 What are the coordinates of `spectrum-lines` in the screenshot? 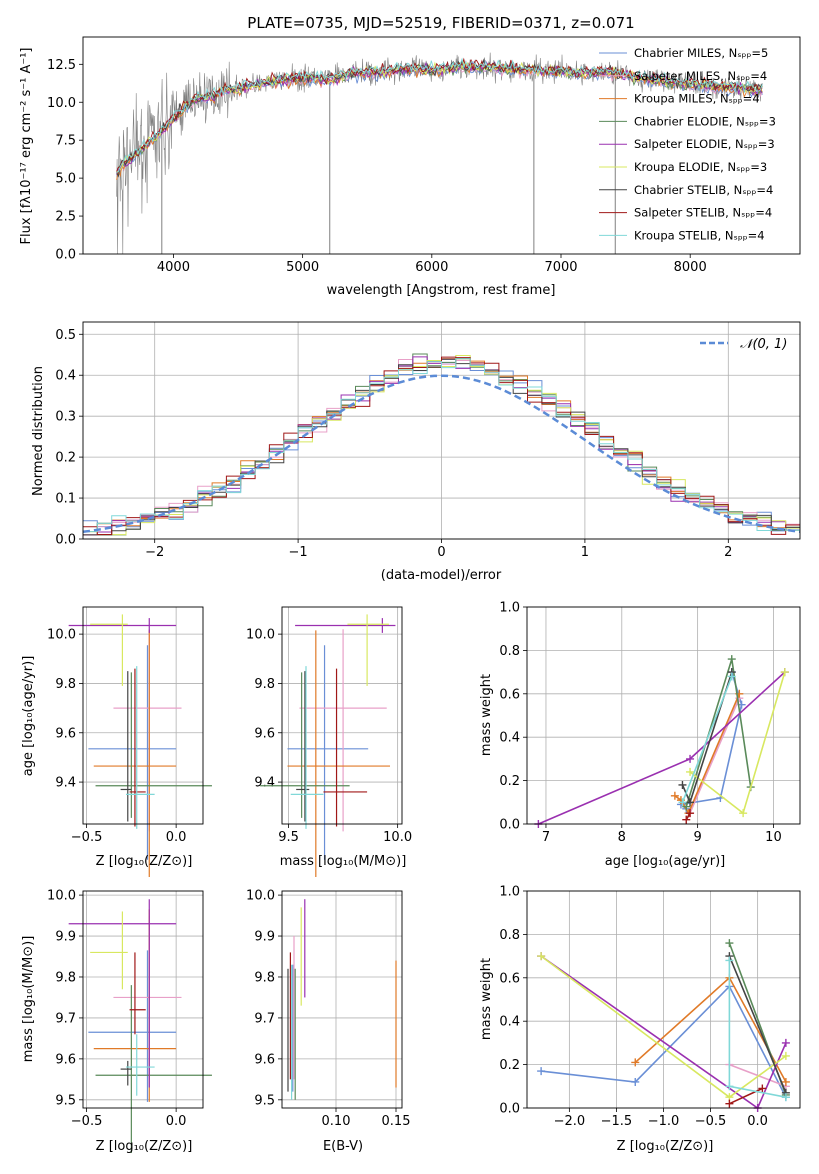 It's located at (439, 153).